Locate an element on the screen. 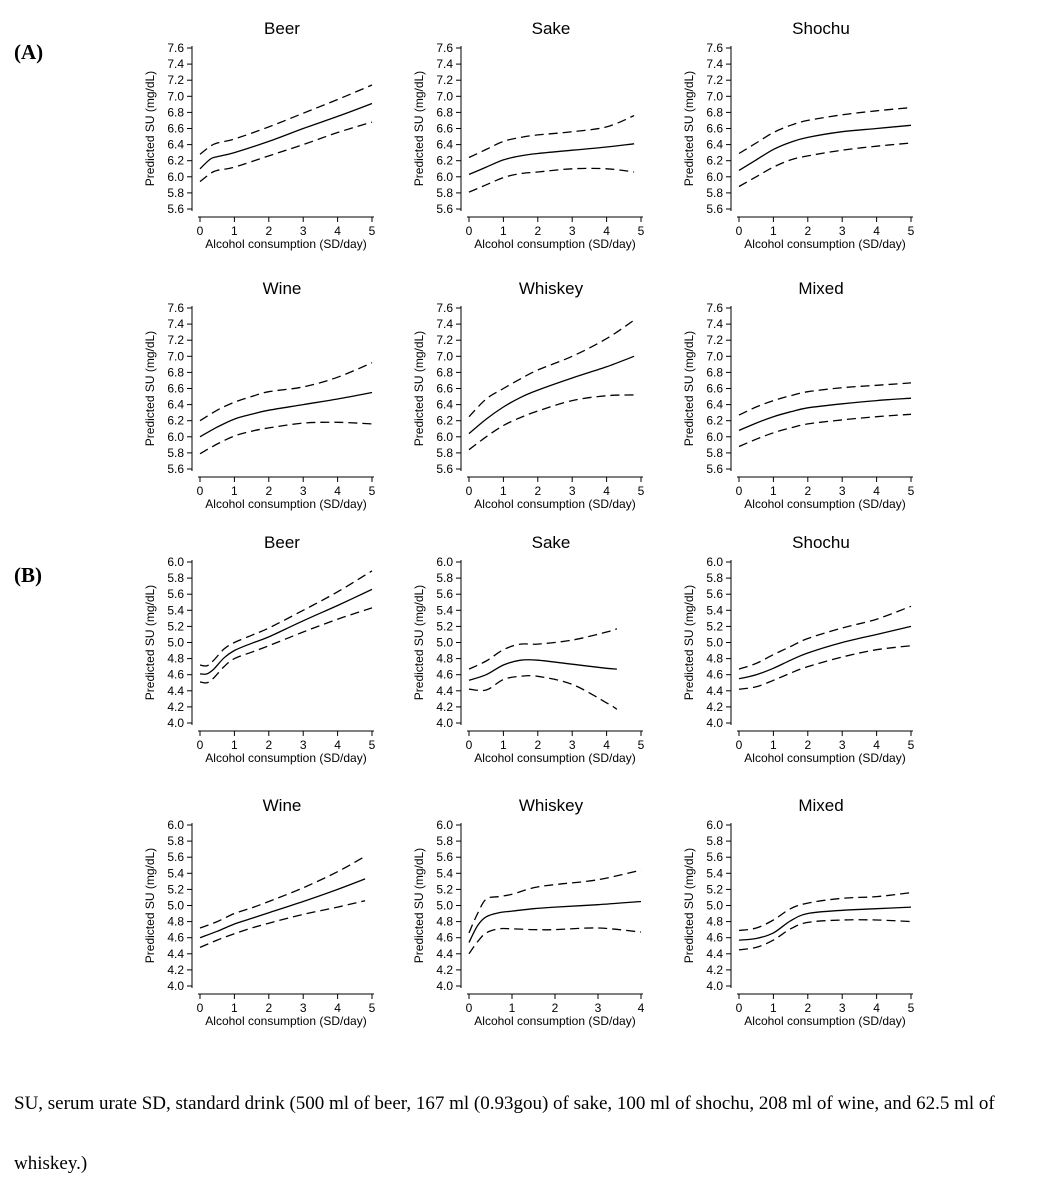 This screenshot has width=1046, height=1194. chart-b-shochu-y-tick-label: 5.6 is located at coordinates (714, 594).